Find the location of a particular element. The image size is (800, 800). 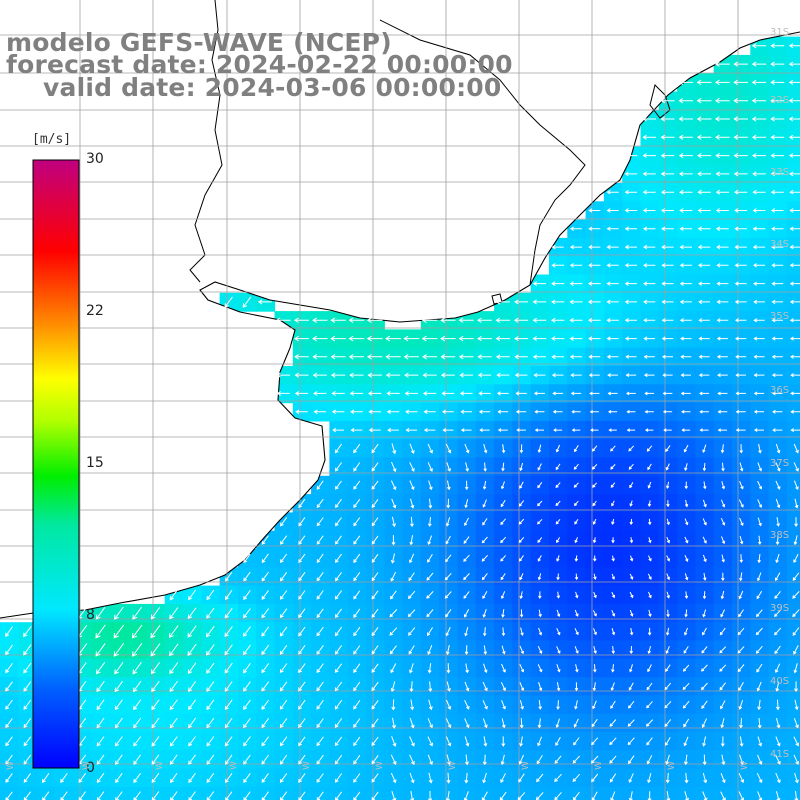

model-title: modelo GEFS-WAVE (NCEP) is located at coordinates (199, 42).